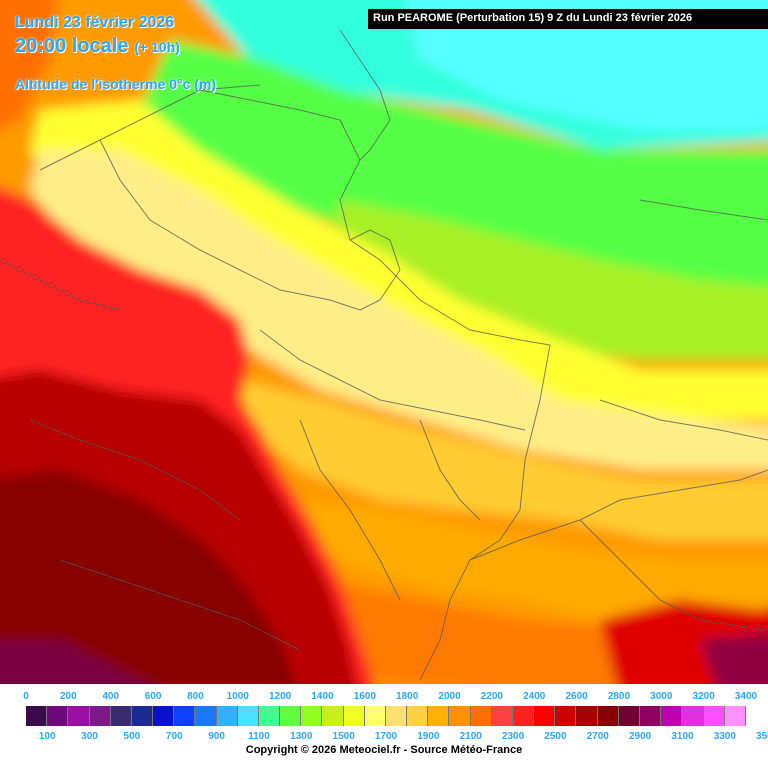 Image resolution: width=768 pixels, height=768 pixels. Describe the element at coordinates (597, 736) in the screenshot. I see `legend-tick-label: 2700` at that location.